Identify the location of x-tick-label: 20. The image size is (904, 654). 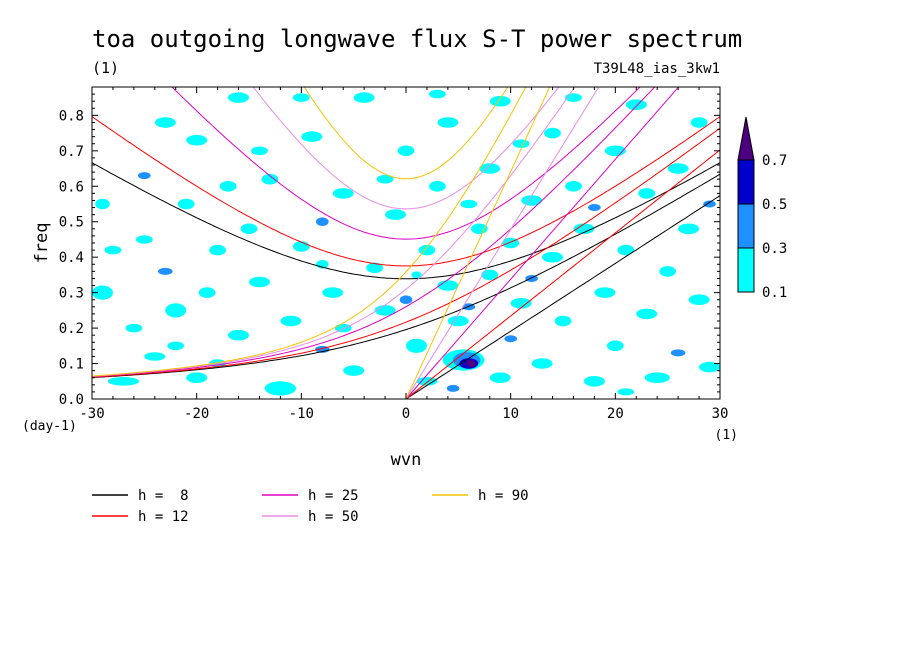
(615, 414).